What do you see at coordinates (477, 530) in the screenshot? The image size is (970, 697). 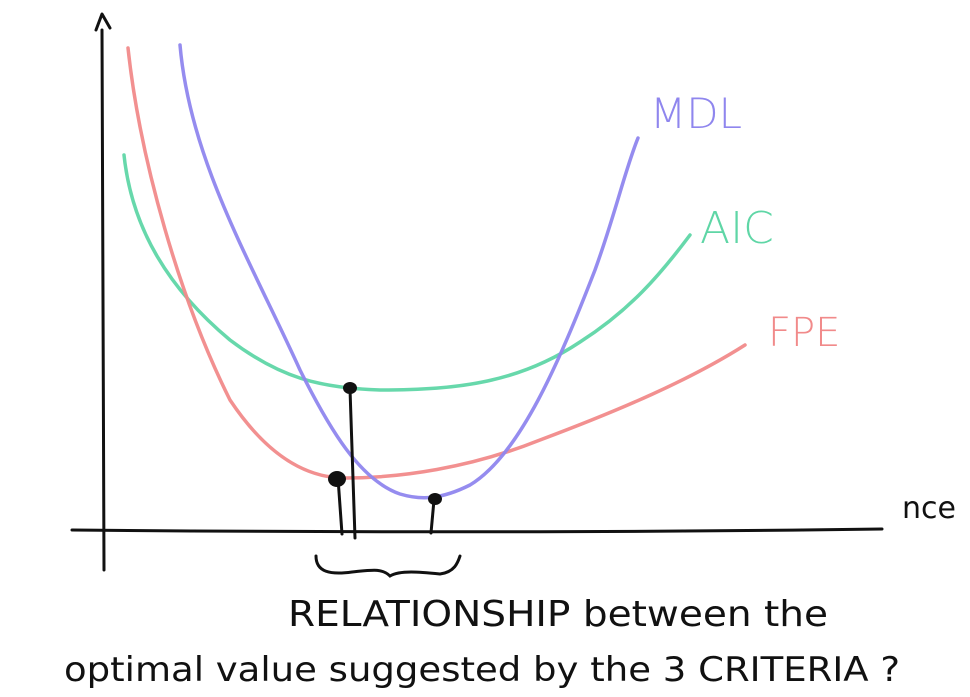 I see `x-axis` at bounding box center [477, 530].